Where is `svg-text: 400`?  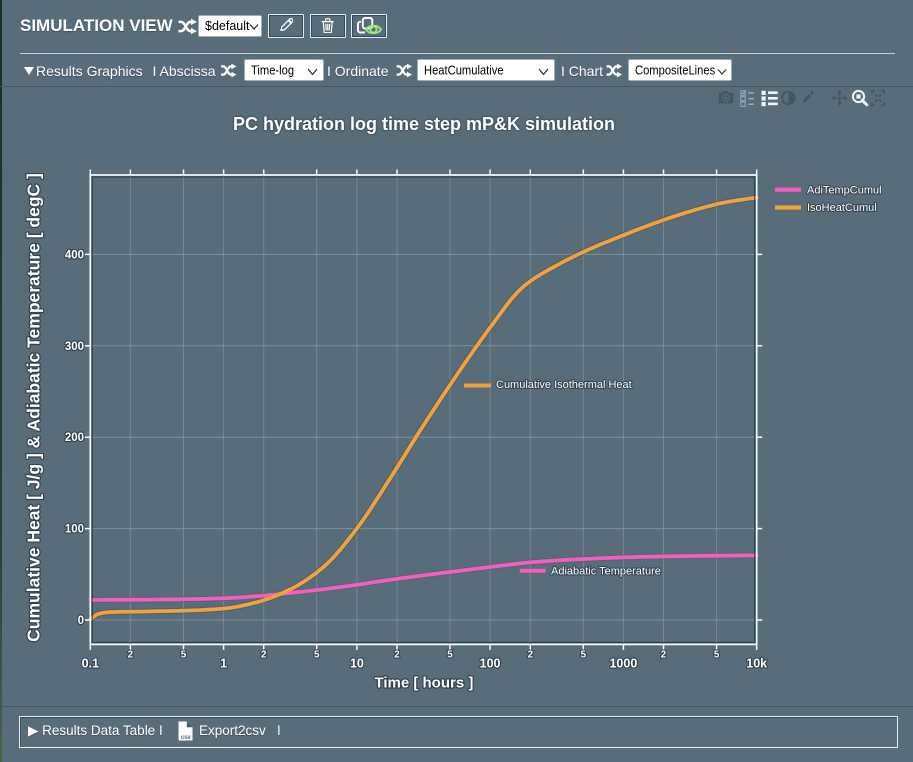 svg-text: 400 is located at coordinates (74, 255).